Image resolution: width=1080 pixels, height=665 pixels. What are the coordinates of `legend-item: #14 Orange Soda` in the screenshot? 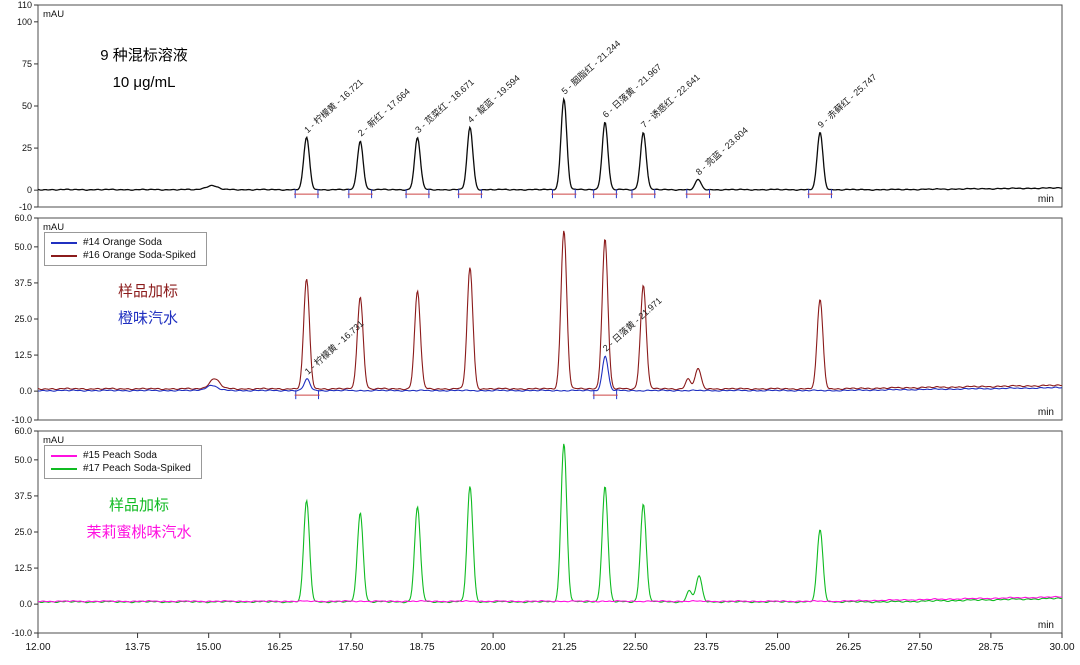 It's located at (123, 242).